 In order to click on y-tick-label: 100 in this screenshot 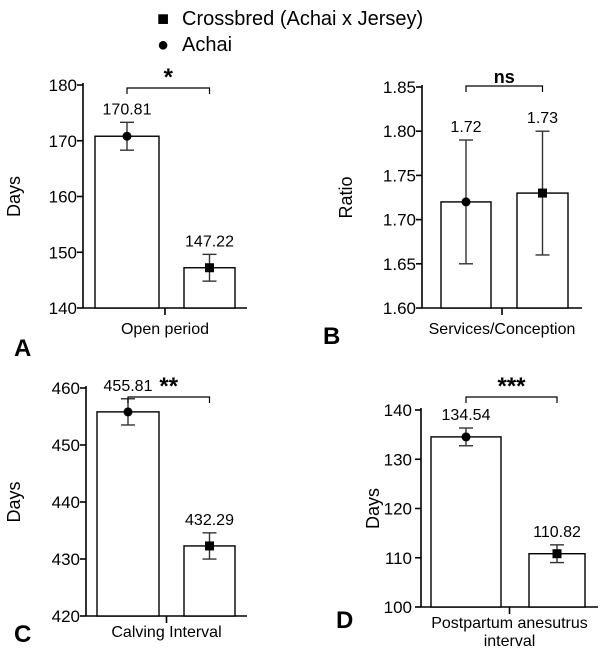, I will do `click(398, 607)`.